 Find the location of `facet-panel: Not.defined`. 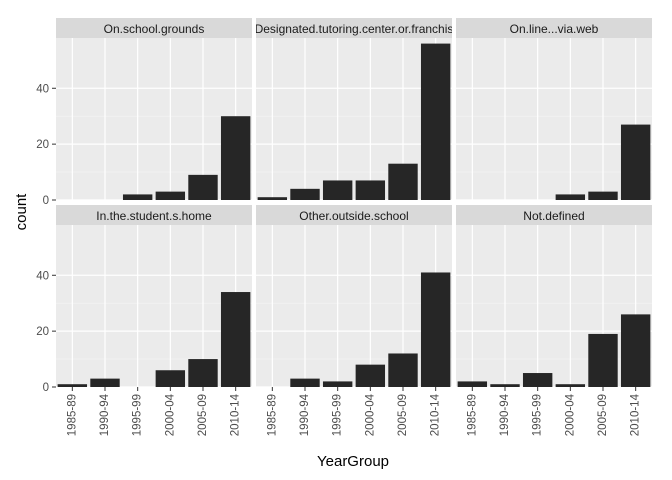

facet-panel: Not.defined is located at coordinates (554, 296).